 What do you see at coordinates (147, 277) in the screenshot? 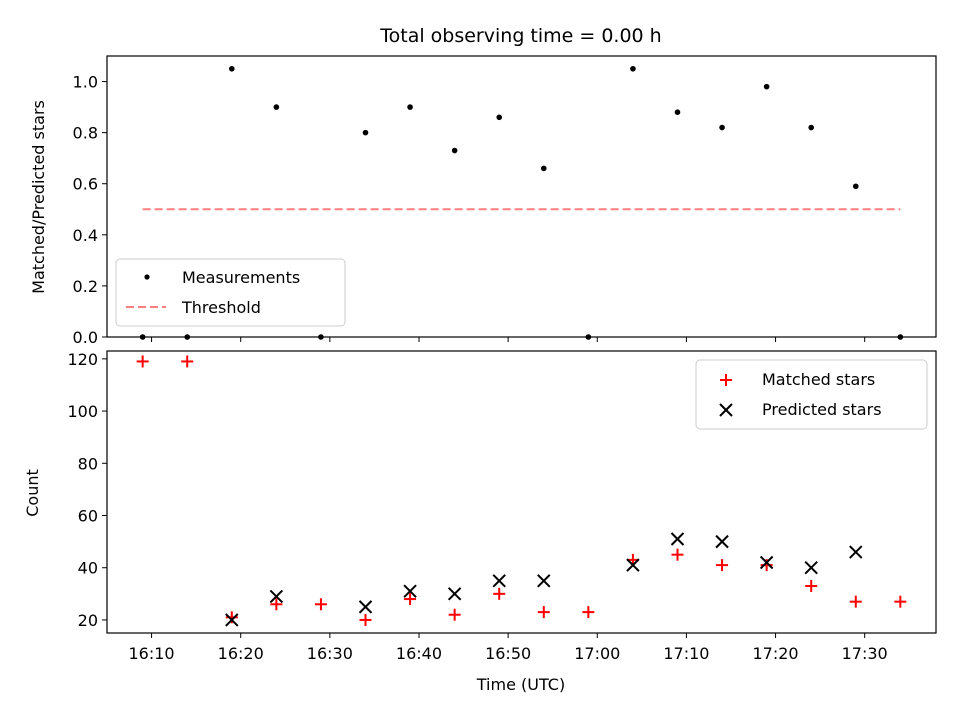
I see `measurements-legend-marker` at bounding box center [147, 277].